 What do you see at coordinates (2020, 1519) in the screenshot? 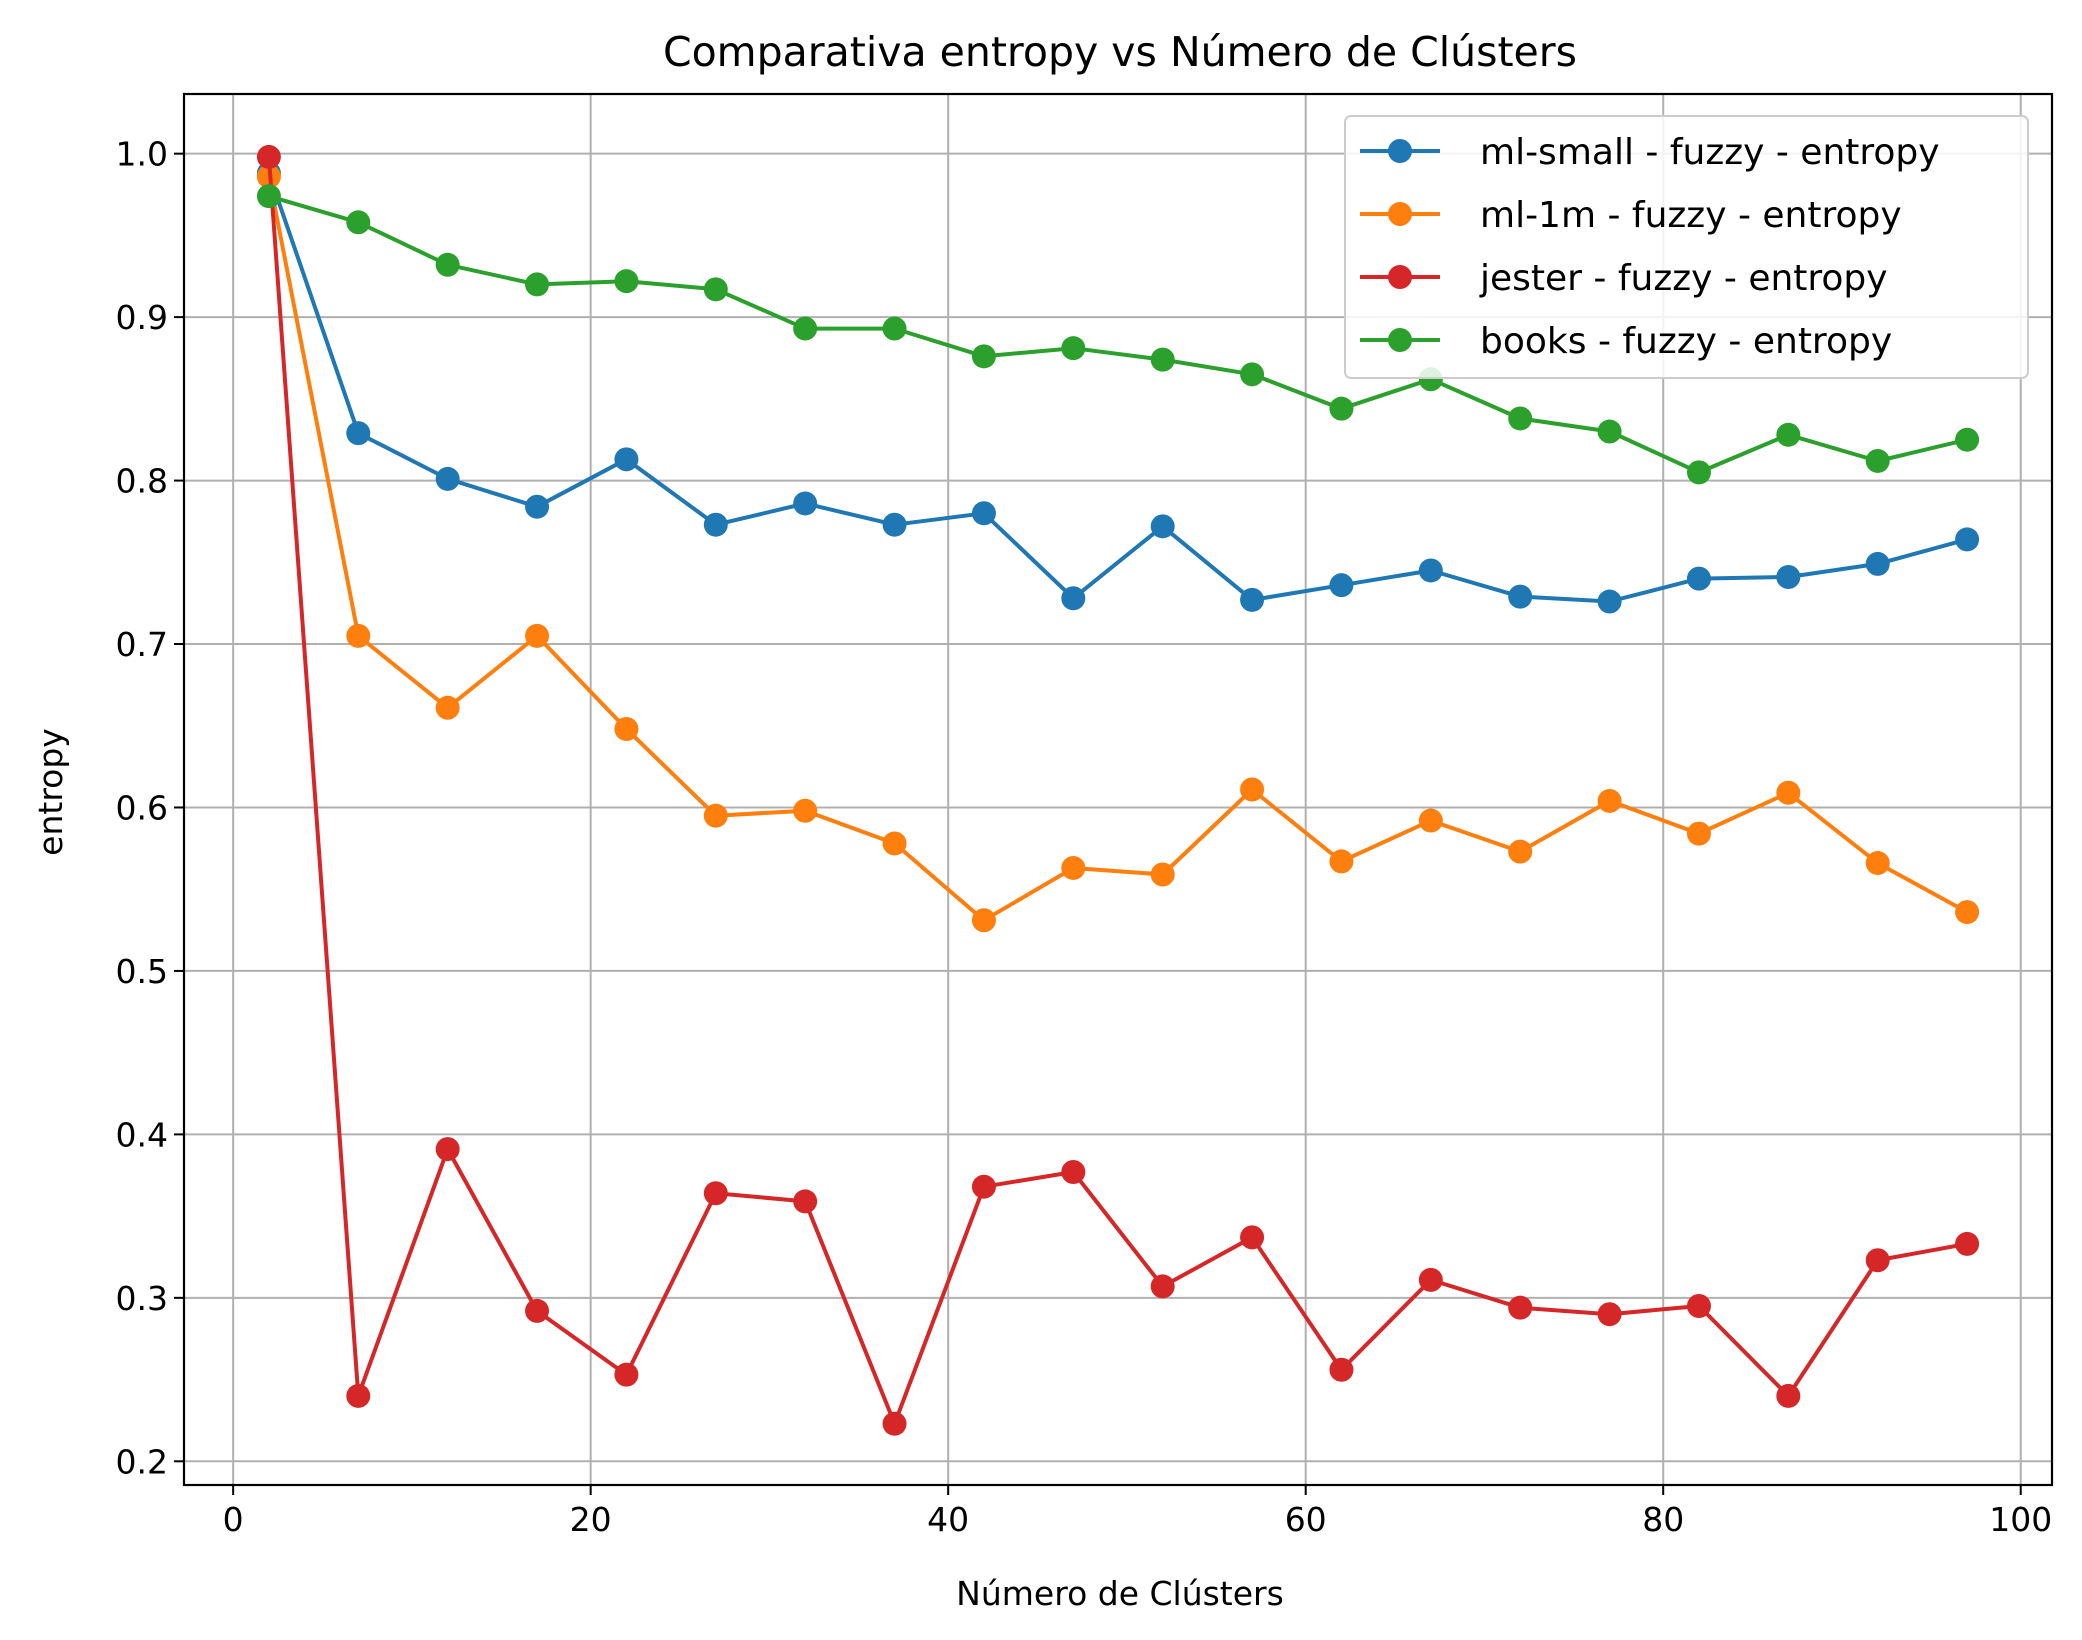
I see `x-tick-label: 100` at bounding box center [2020, 1519].